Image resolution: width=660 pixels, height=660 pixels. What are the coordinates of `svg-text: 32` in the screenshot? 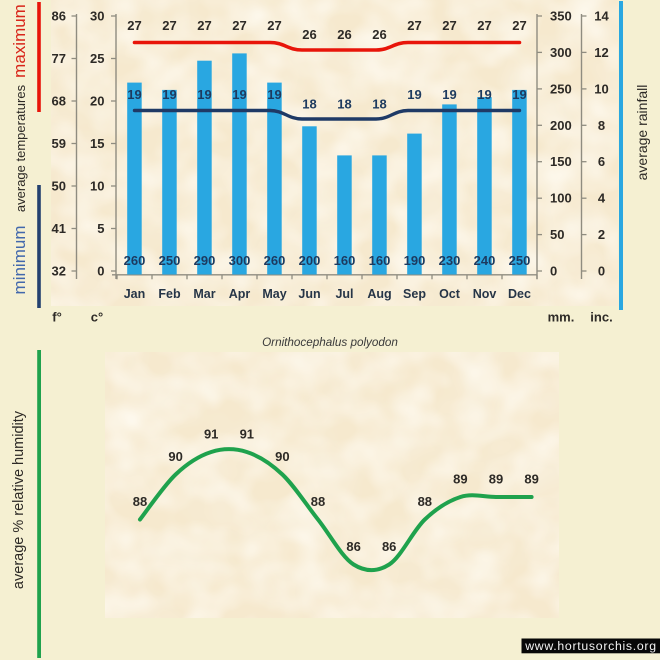 It's located at (59, 271).